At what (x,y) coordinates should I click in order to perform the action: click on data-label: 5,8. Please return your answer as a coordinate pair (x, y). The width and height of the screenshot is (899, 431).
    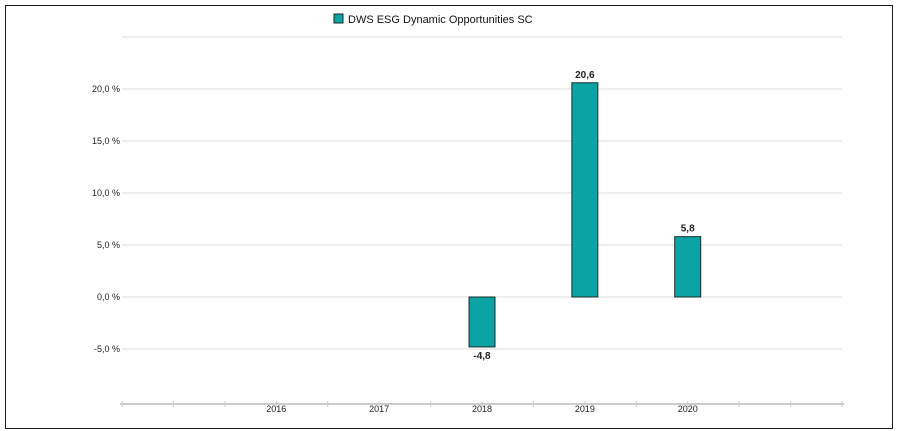
    Looking at the image, I should click on (688, 229).